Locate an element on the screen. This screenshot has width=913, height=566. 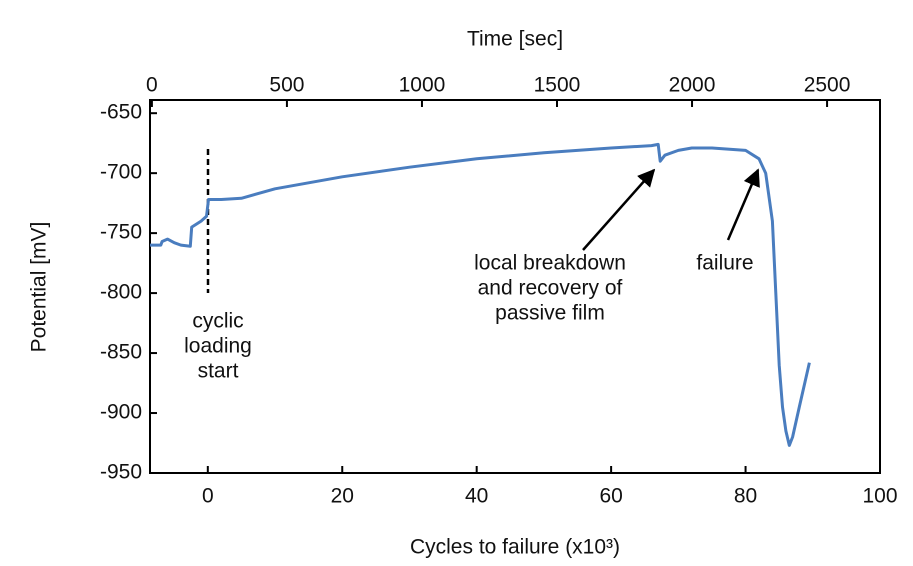
annotation: start is located at coordinates (218, 371).